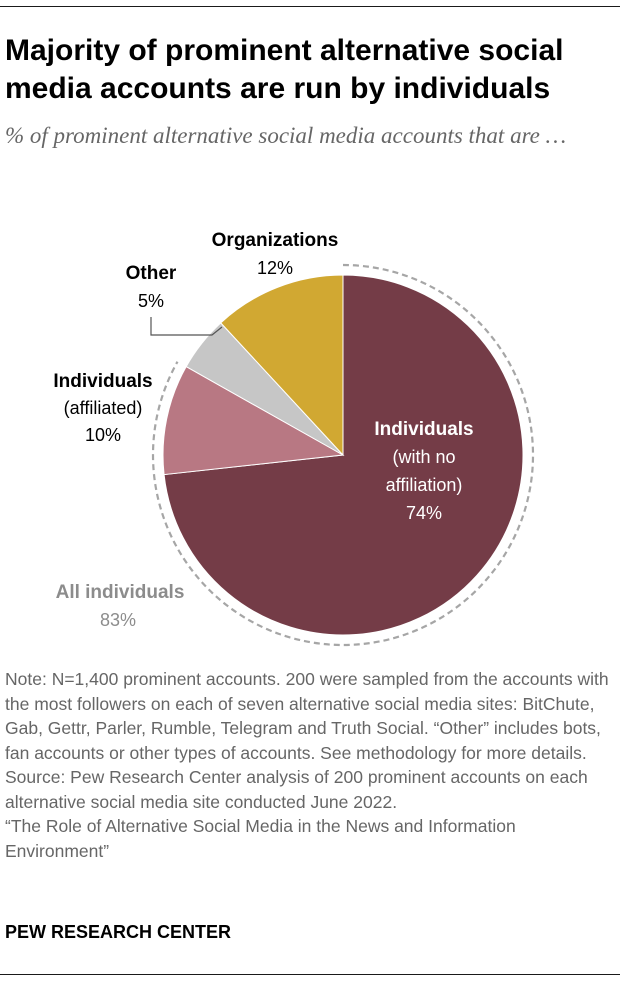  Describe the element at coordinates (186, 326) in the screenshot. I see `other-leader-line` at that location.